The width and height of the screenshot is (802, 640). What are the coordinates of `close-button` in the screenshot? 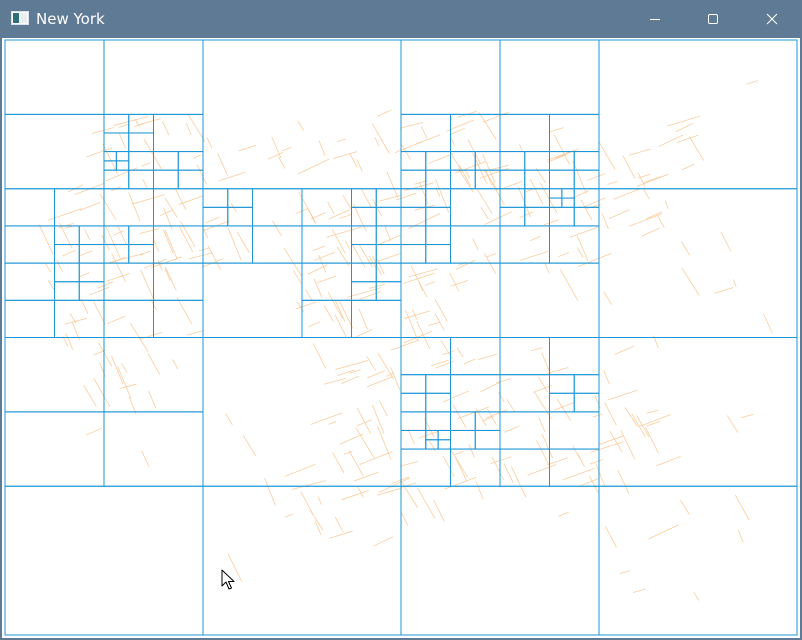 It's located at (772, 19).